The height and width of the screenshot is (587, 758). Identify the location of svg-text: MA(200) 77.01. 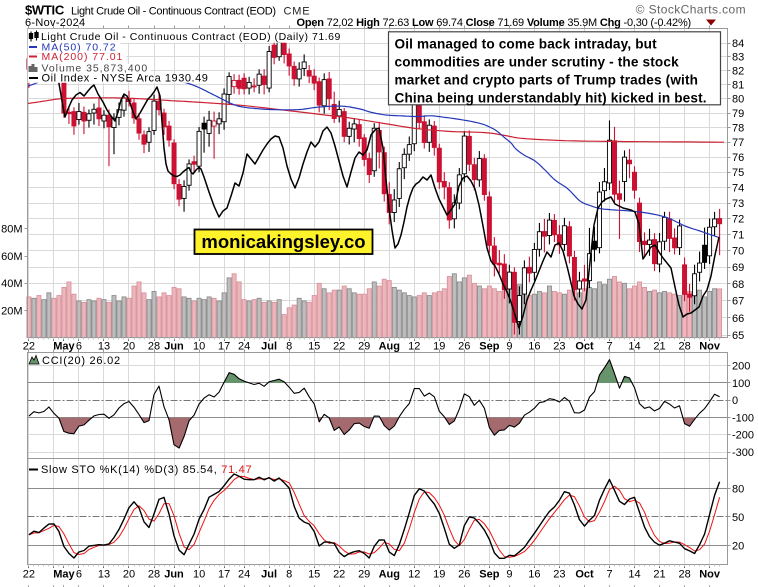
(83, 57).